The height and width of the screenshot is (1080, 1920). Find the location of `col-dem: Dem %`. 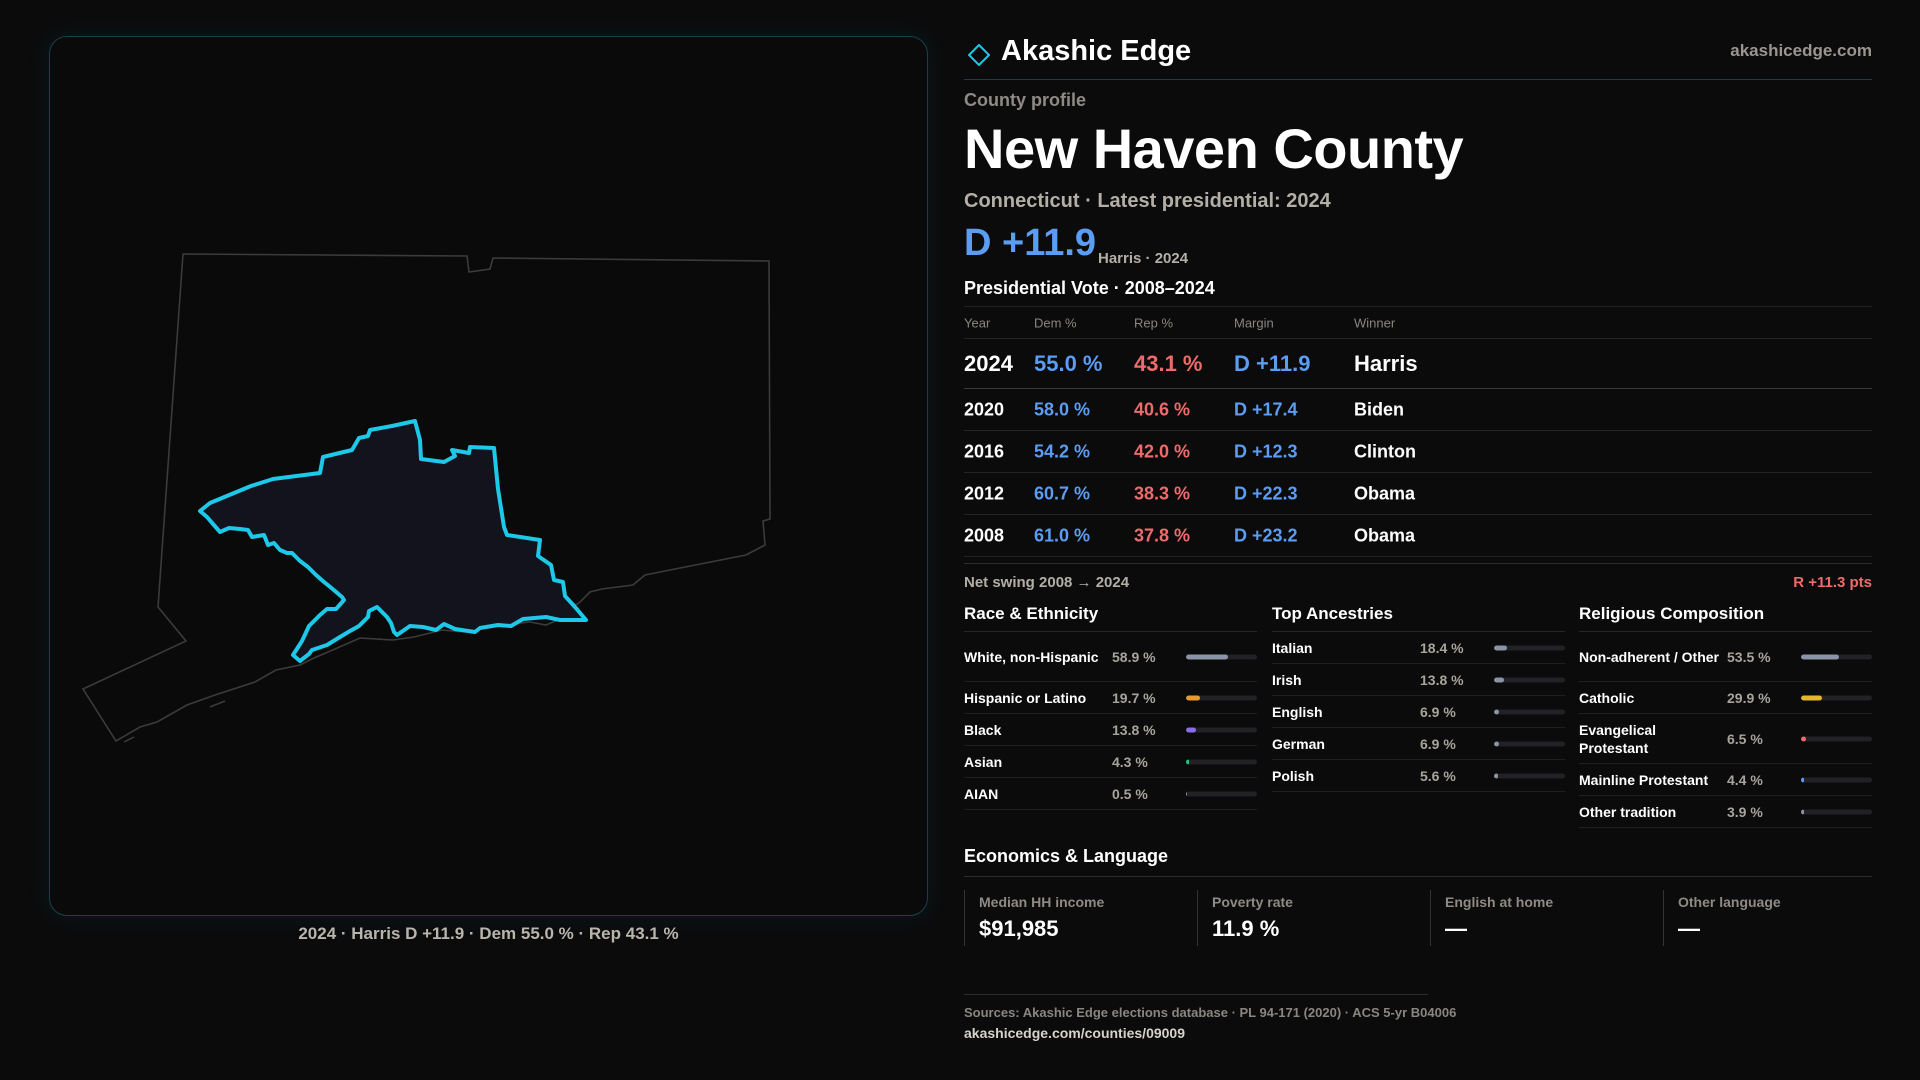

col-dem: Dem % is located at coordinates (1055, 322).